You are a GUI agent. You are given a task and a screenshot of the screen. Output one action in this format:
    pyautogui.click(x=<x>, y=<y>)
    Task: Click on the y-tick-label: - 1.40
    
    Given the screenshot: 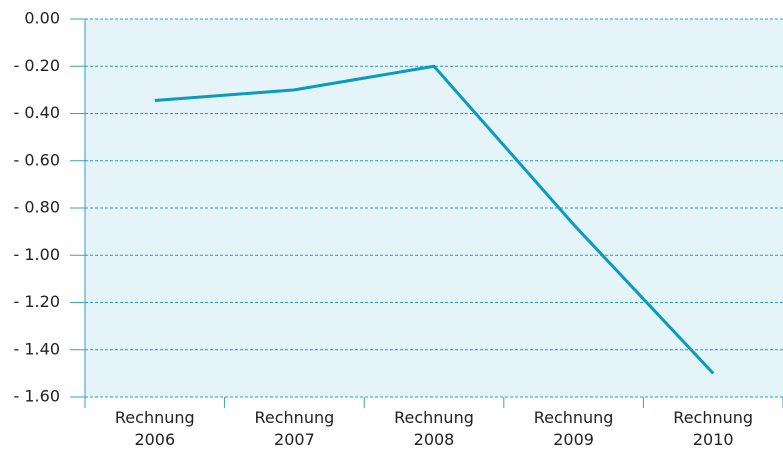 What is the action you would take?
    pyautogui.click(x=37, y=348)
    